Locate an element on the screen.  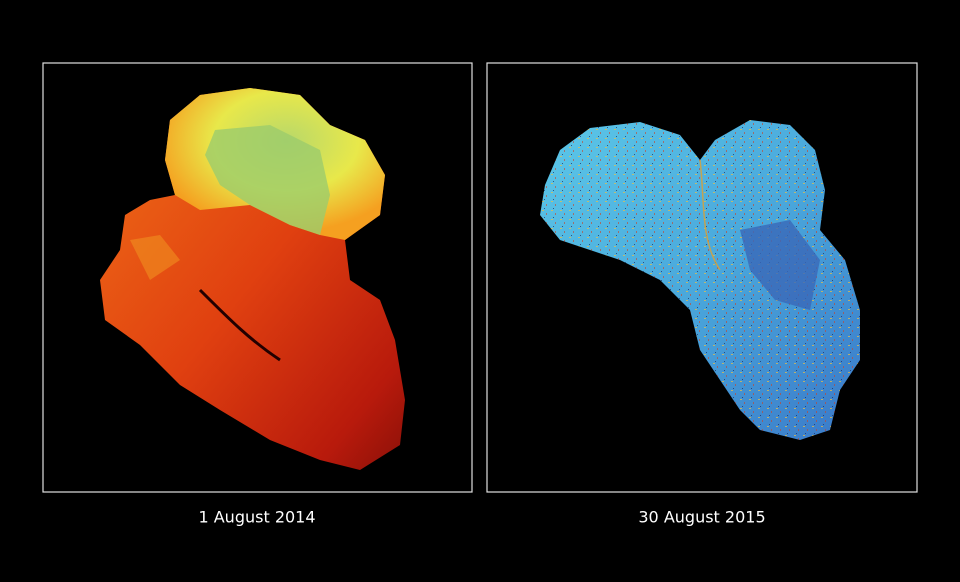
cold-region is located at coordinates (780, 265).